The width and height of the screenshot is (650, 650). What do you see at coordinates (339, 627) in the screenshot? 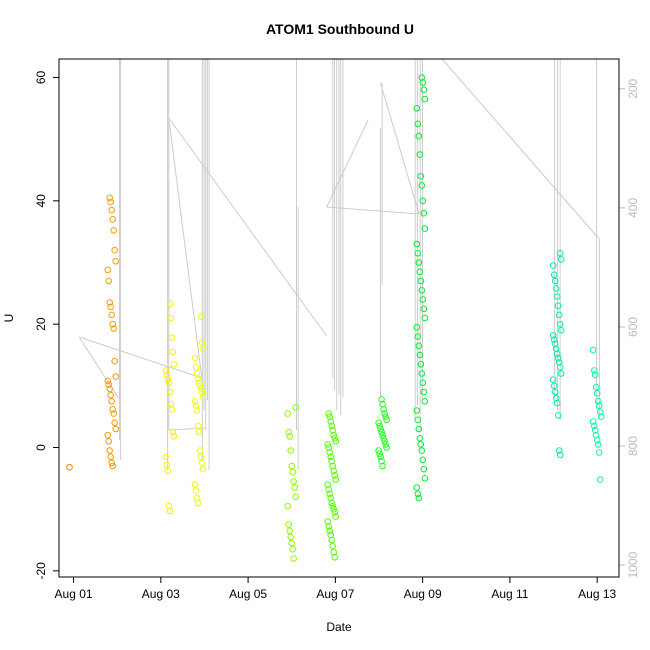
I see `x-axis-label: Date` at bounding box center [339, 627].